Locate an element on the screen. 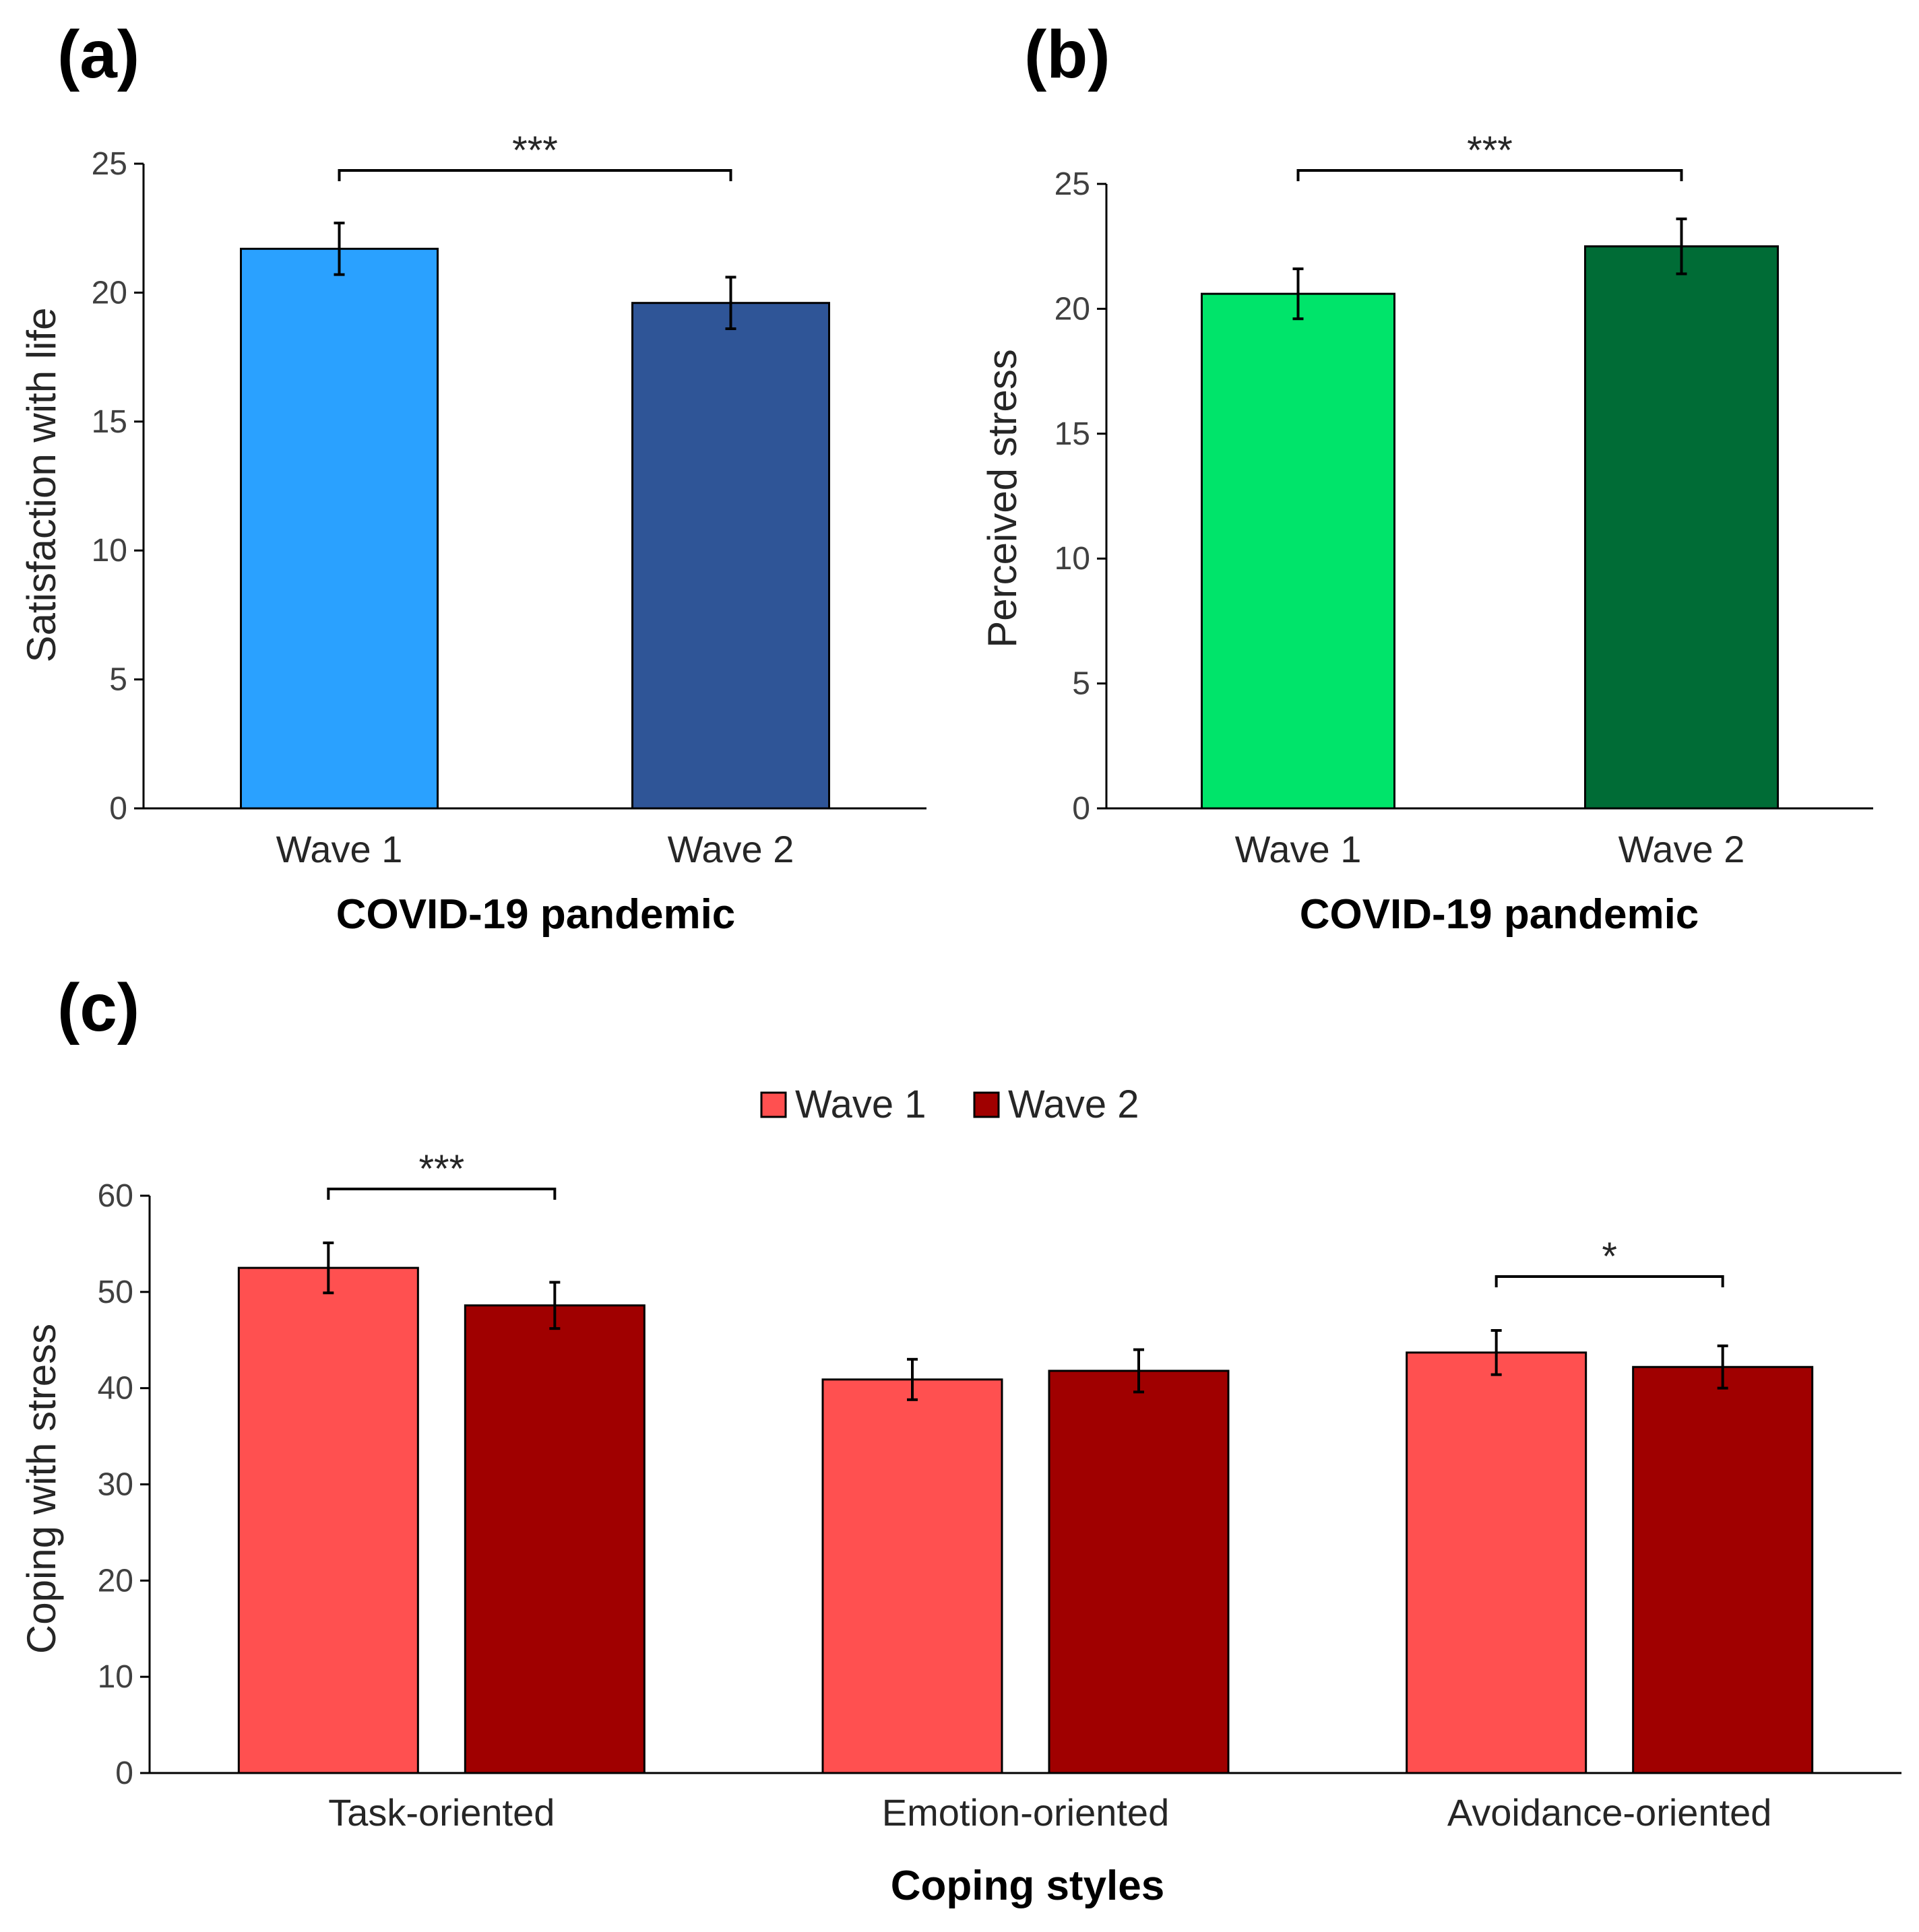  panel-a-x-tick-label: Wave 2 is located at coordinates (731, 849).